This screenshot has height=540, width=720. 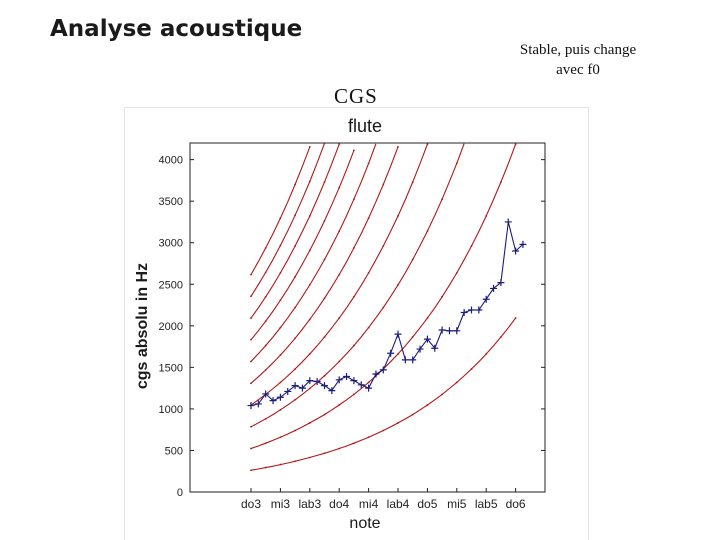 I want to click on y-tick-label: 500, so click(x=174, y=451).